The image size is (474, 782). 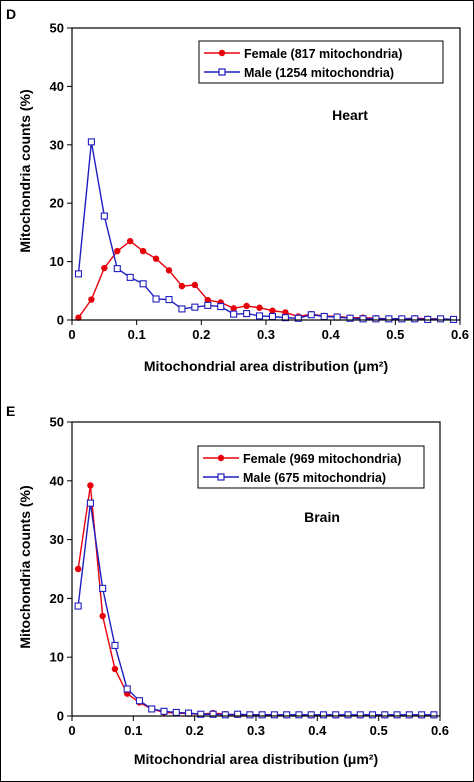 What do you see at coordinates (57, 203) in the screenshot?
I see `y-tick-label: 20` at bounding box center [57, 203].